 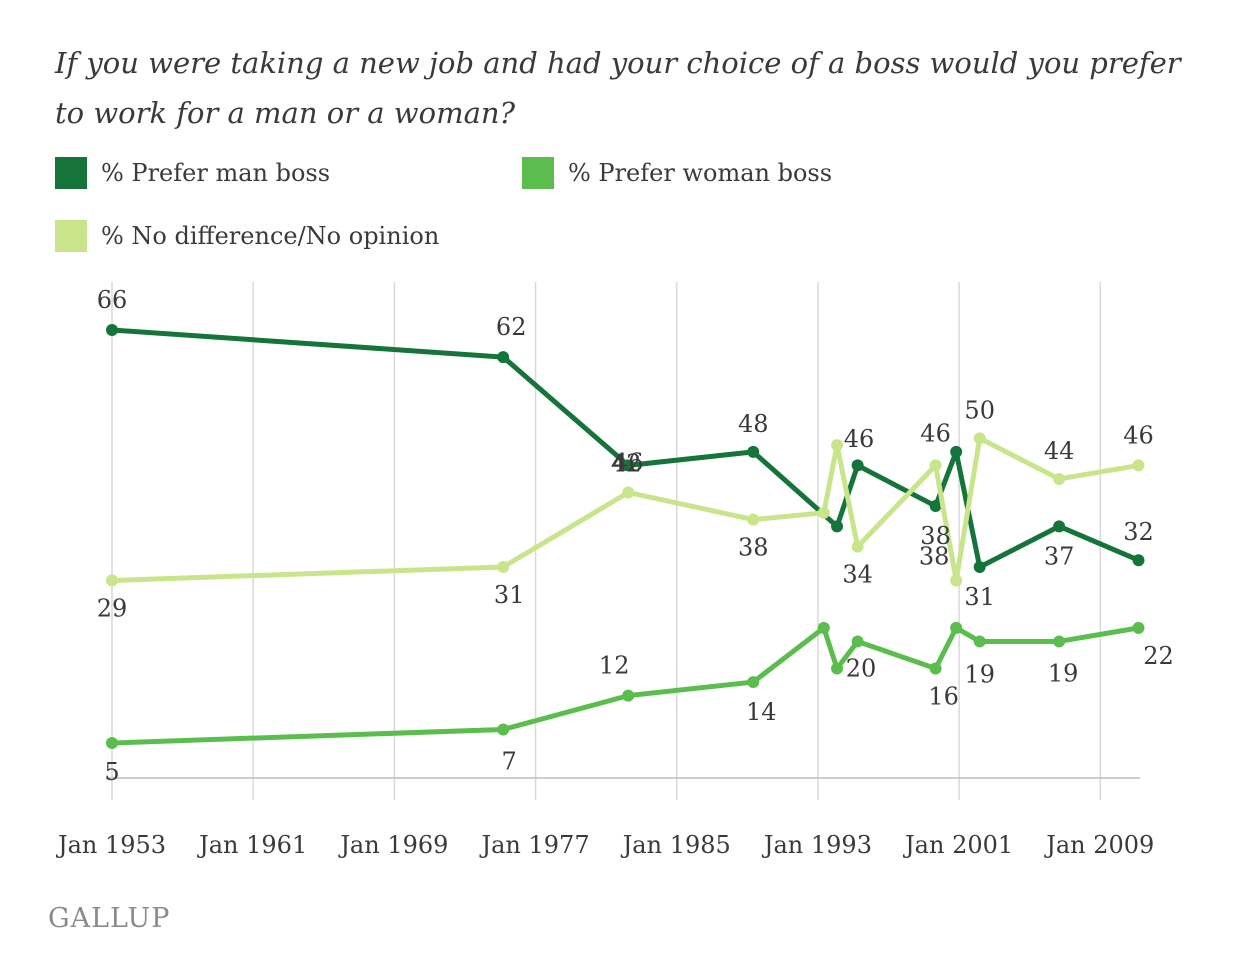 I want to click on data-label: 5, so click(x=111, y=772).